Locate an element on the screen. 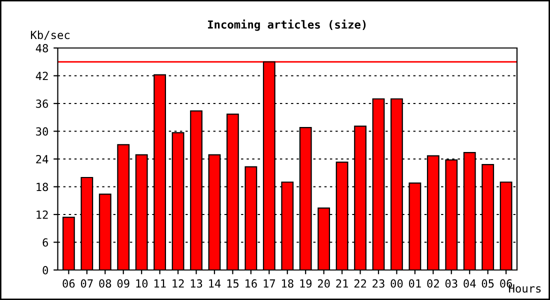 This screenshot has height=300, width=550. x-tick-label: 10 is located at coordinates (142, 283).